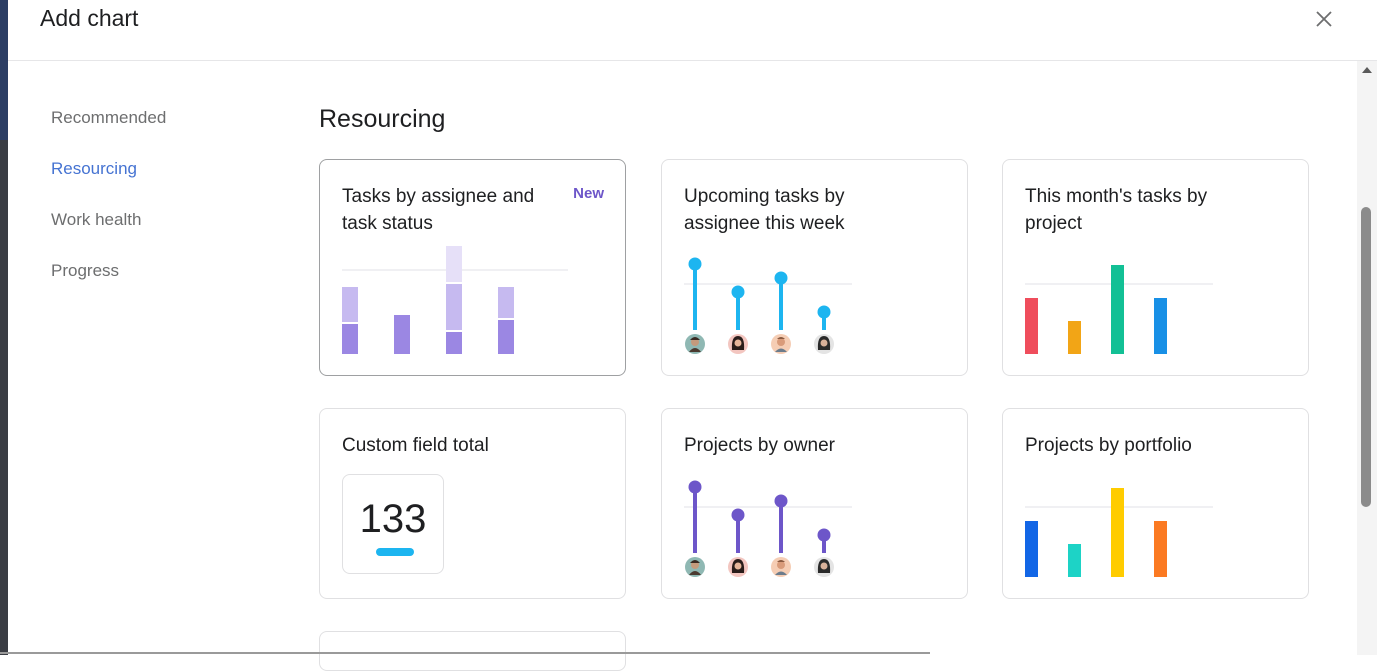 This screenshot has height=671, width=1377. What do you see at coordinates (109, 117) in the screenshot?
I see `nav-item-recommended: Recommended` at bounding box center [109, 117].